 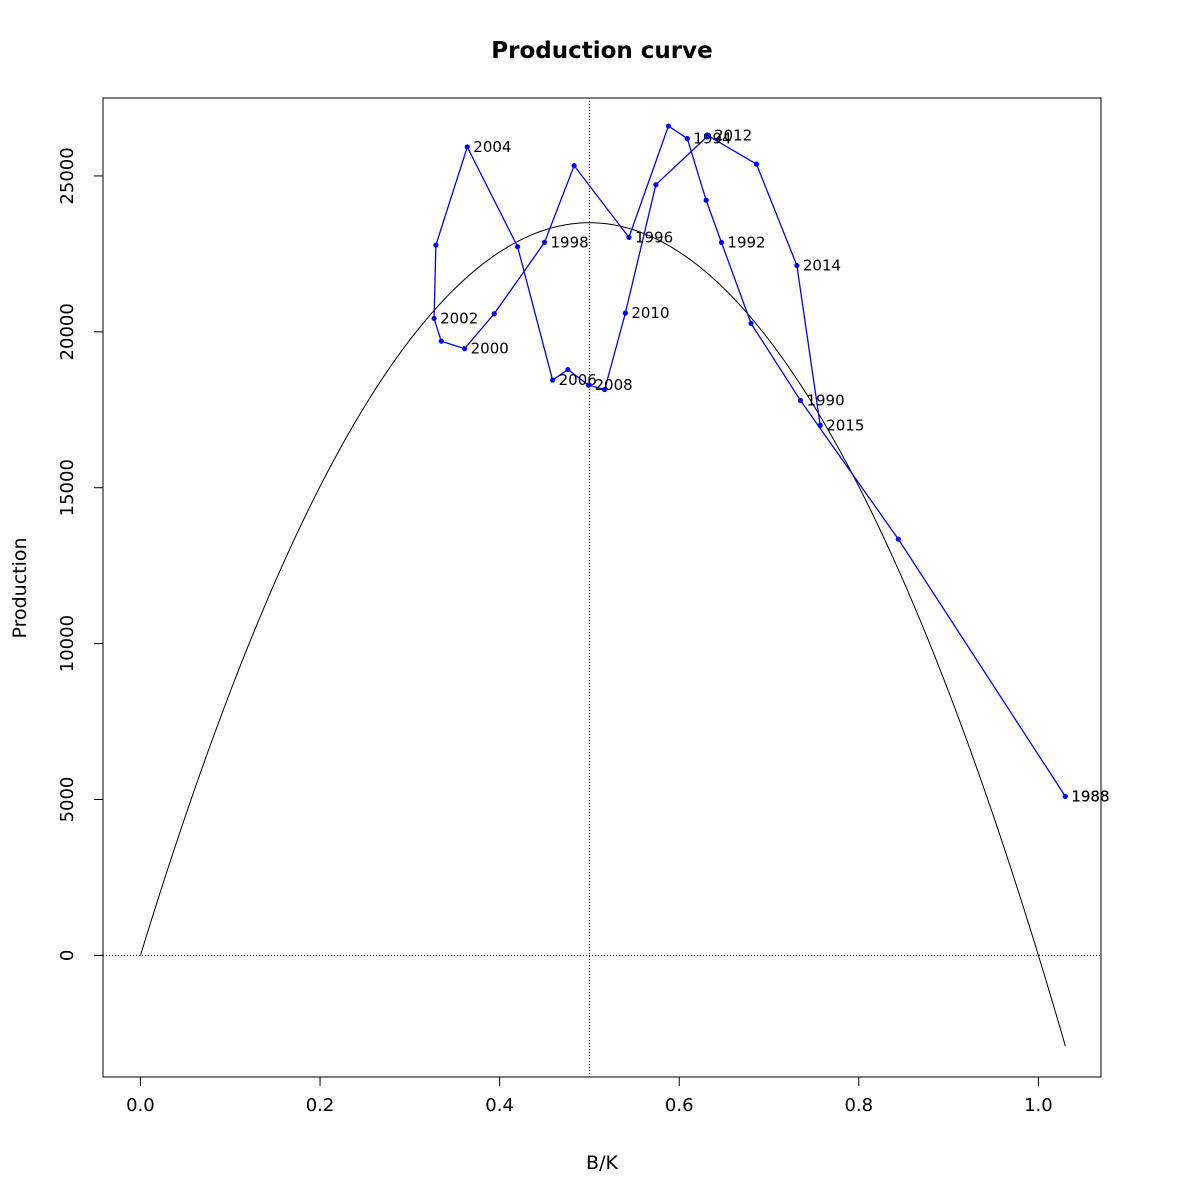 What do you see at coordinates (578, 380) in the screenshot?
I see `point-label: 2006` at bounding box center [578, 380].